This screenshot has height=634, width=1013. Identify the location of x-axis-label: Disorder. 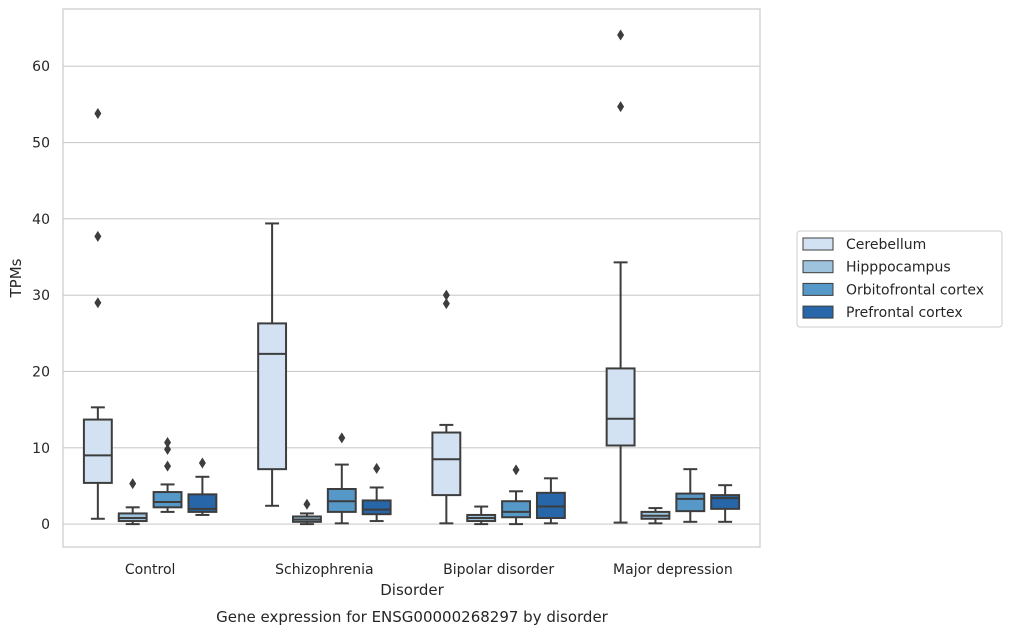
(412, 590).